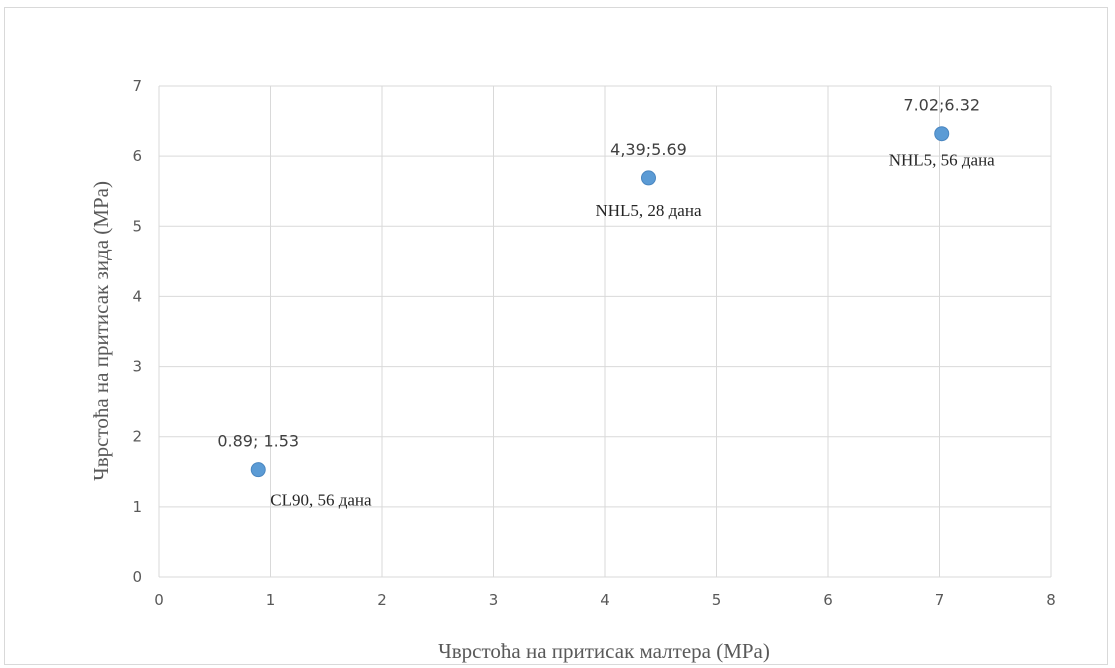 The image size is (1115, 668). What do you see at coordinates (159, 600) in the screenshot?
I see `x-tick-label: 0` at bounding box center [159, 600].